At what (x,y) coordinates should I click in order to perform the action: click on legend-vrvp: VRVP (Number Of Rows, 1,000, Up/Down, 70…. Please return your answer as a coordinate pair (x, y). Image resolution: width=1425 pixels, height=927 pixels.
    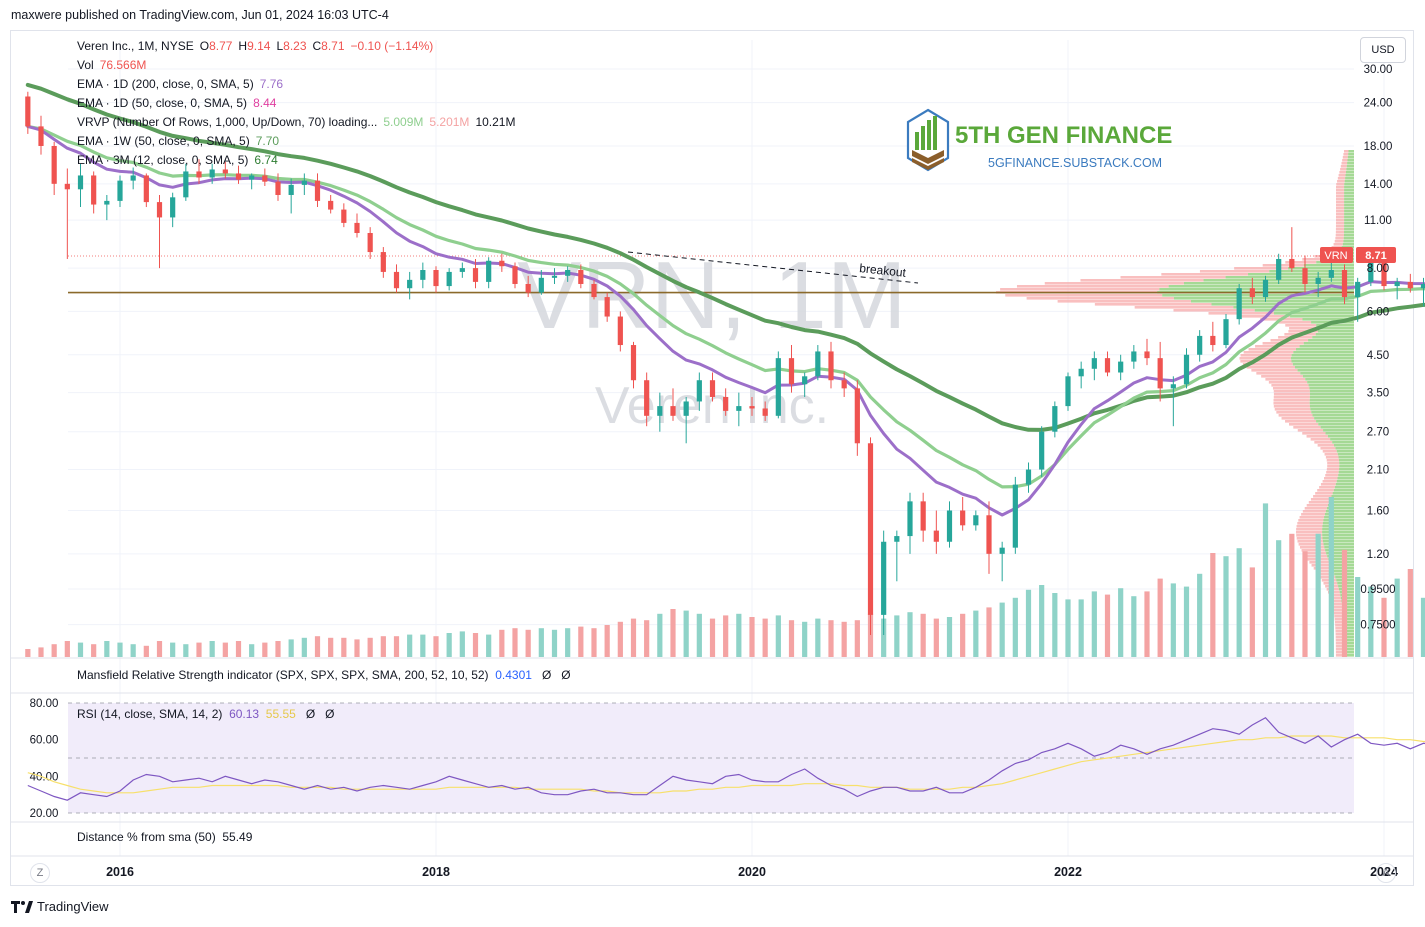
    Looking at the image, I should click on (296, 122).